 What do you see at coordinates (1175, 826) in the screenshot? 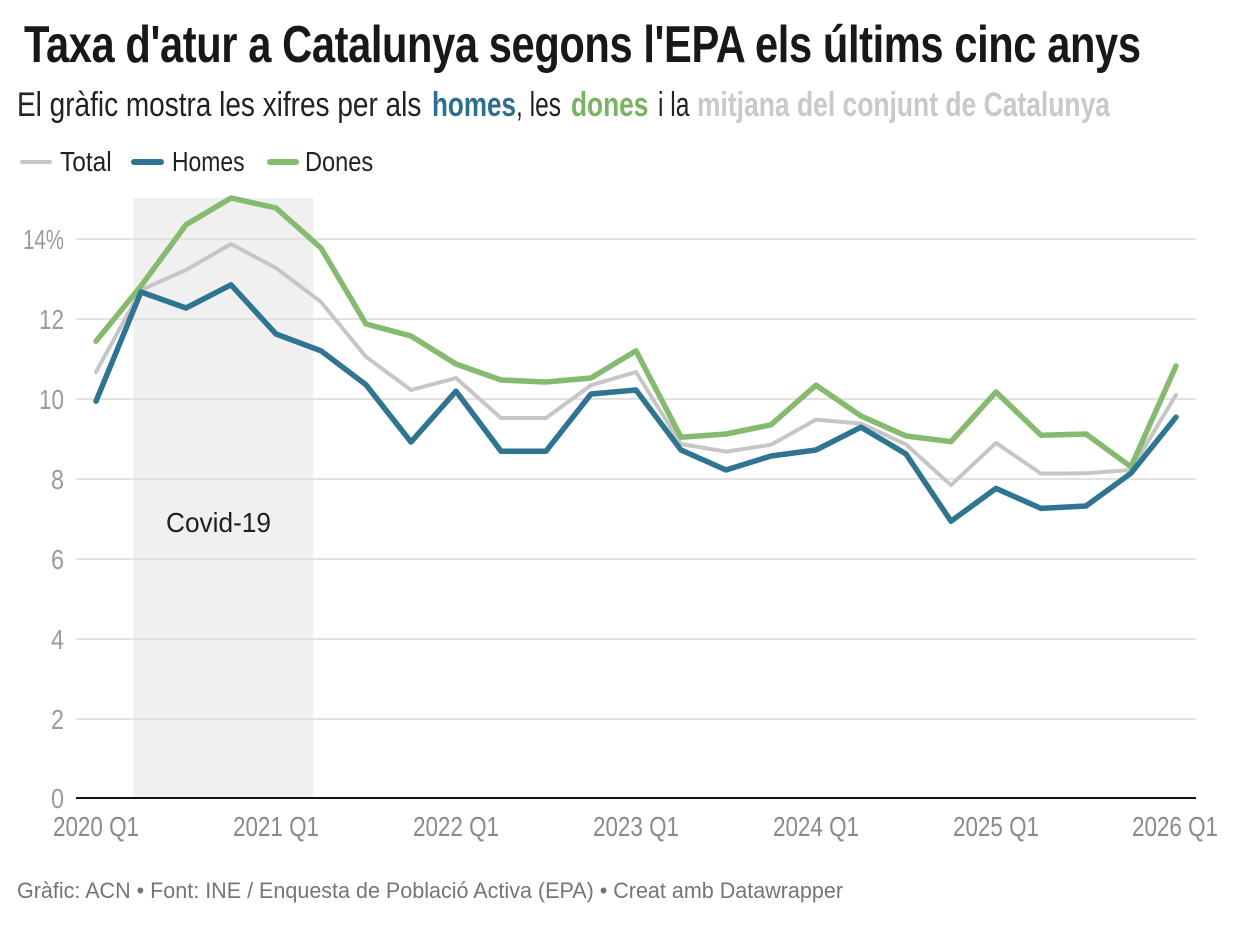
I see `svg-text: 2026 Q1` at bounding box center [1175, 826].